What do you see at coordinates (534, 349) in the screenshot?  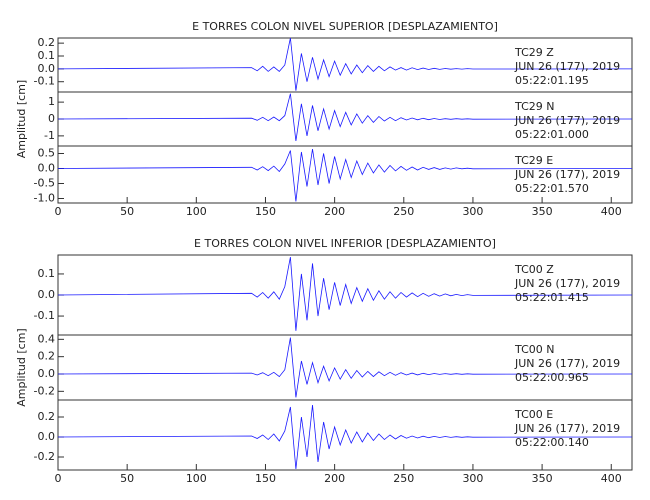 I see `trace-annotation: TC00 N` at bounding box center [534, 349].